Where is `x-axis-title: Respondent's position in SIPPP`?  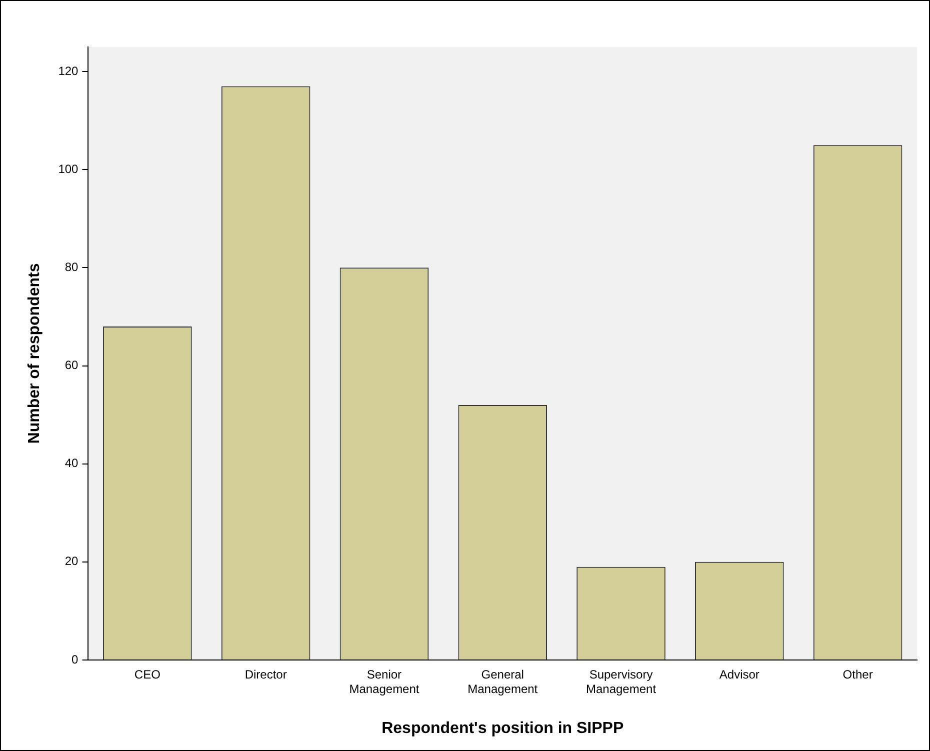 x-axis-title: Respondent's position in SIPPP is located at coordinates (503, 728).